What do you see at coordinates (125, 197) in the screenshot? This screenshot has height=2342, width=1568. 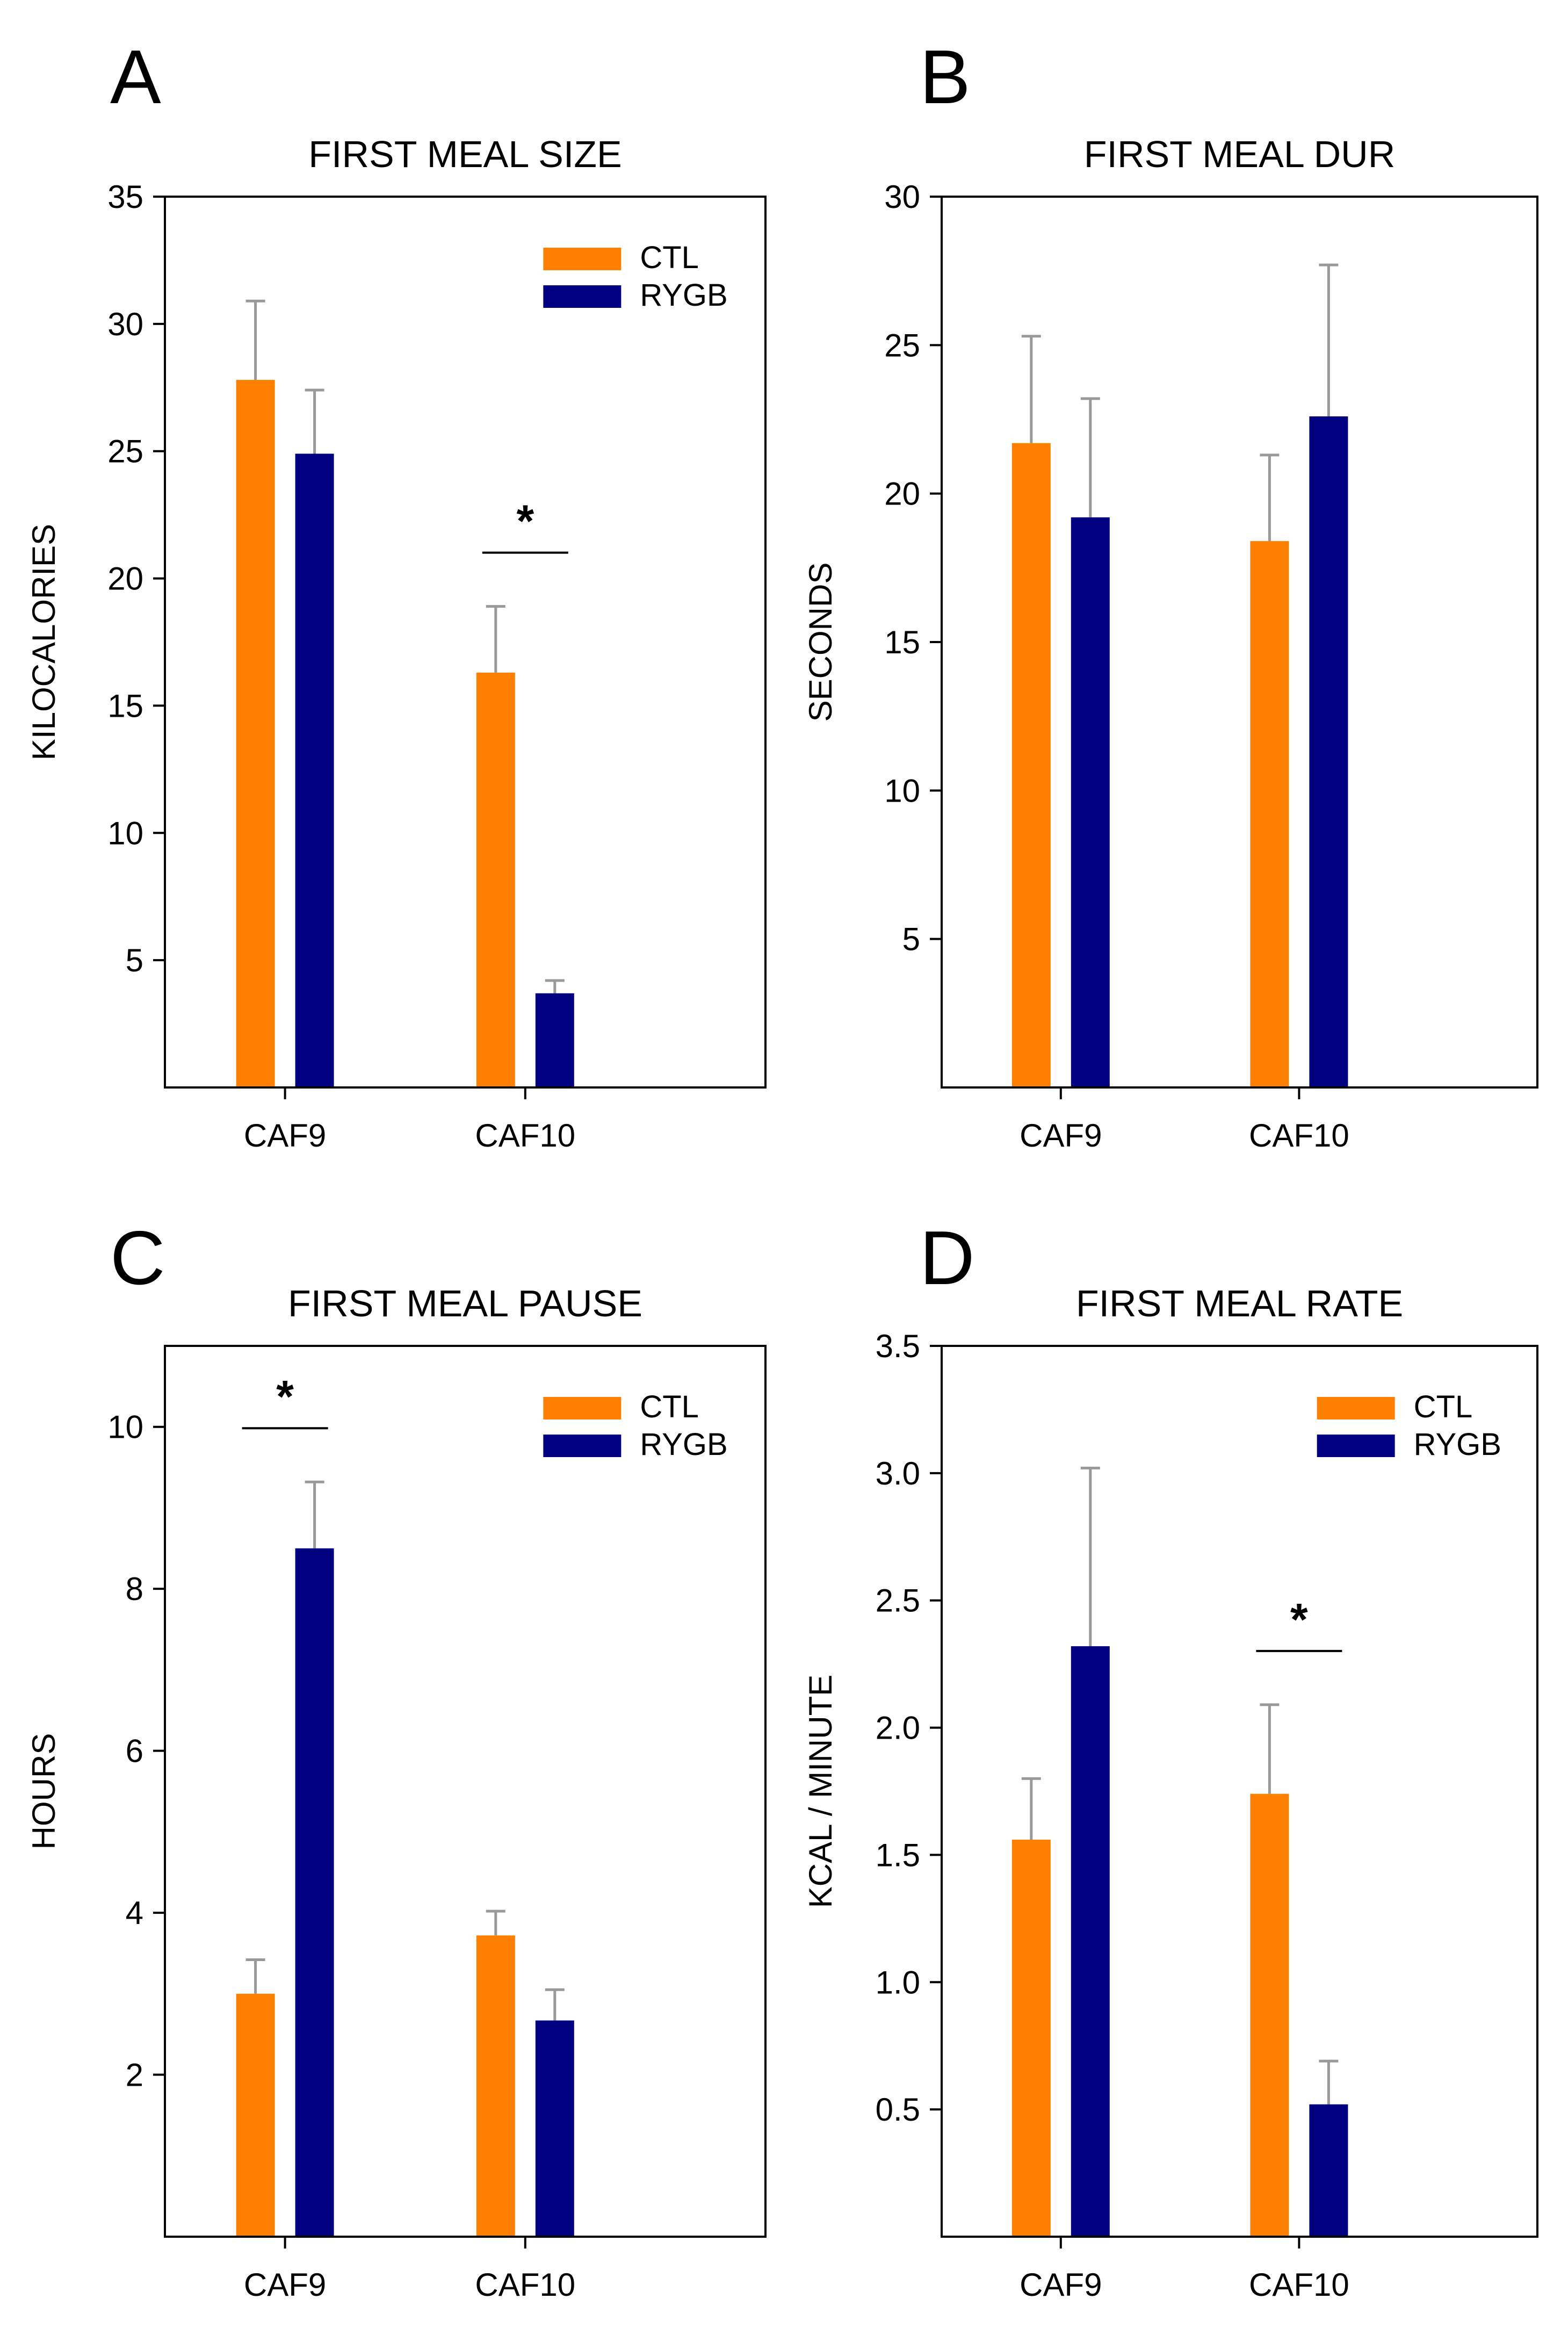 I see `y-tick-label: 35` at bounding box center [125, 197].